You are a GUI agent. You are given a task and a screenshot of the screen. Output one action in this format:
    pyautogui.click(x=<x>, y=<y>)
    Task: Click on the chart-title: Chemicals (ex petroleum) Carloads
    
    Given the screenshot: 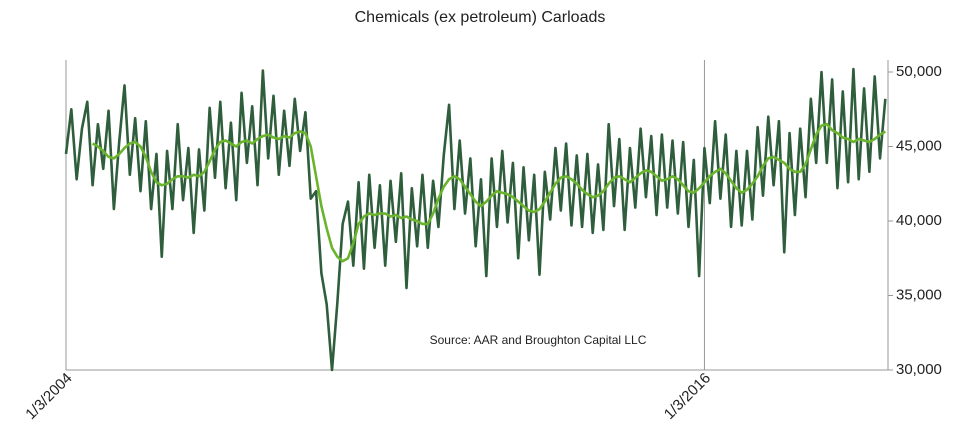 What is the action you would take?
    pyautogui.click(x=480, y=17)
    